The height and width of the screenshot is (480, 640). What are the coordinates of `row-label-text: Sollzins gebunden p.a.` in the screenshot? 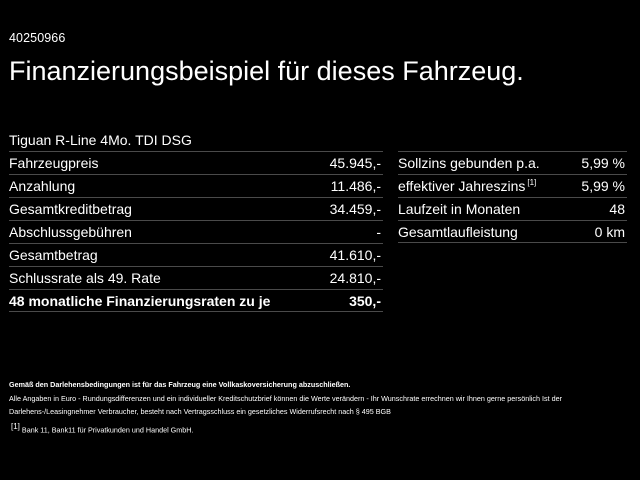 It's located at (469, 163).